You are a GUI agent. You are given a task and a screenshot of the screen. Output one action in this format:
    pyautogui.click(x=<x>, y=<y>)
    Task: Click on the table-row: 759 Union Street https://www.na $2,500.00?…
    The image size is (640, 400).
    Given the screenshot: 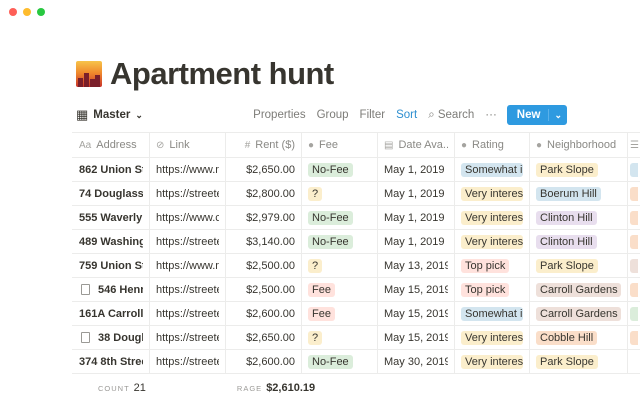 What is the action you would take?
    pyautogui.click(x=356, y=266)
    